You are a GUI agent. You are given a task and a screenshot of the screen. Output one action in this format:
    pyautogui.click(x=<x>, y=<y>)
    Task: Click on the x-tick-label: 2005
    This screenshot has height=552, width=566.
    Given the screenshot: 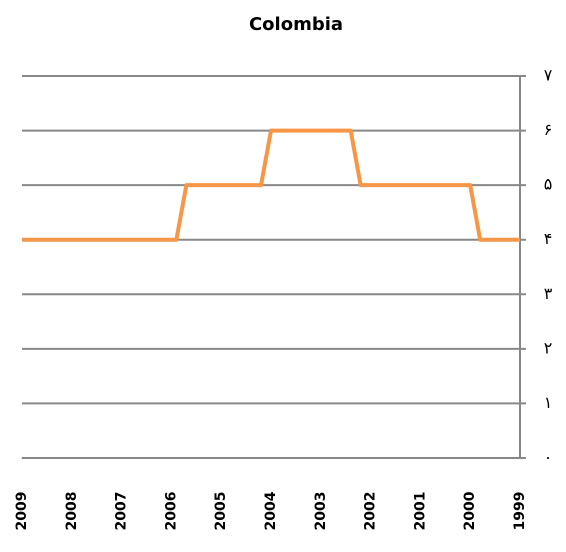 What is the action you would take?
    pyautogui.click(x=221, y=511)
    